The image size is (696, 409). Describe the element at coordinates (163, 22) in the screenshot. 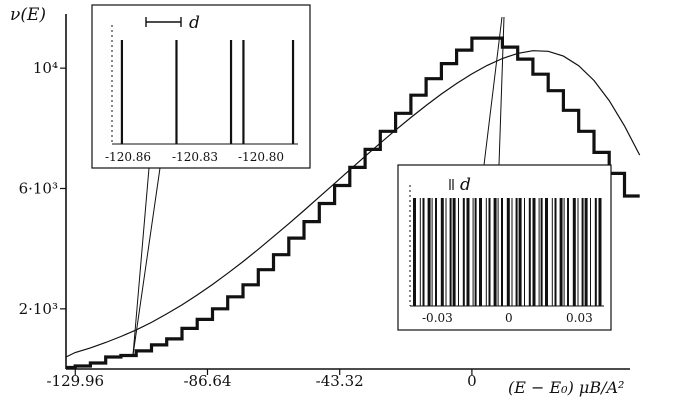

I see `left-inset-scale-bar` at that location.